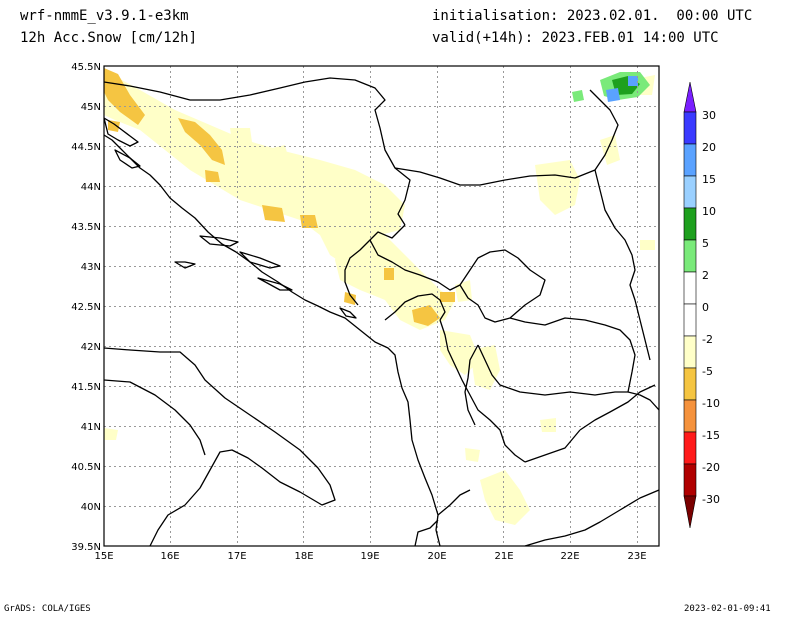  Describe the element at coordinates (109, 38) in the screenshot. I see `field-title: 12h Acc.Snow [cm/12h]` at that location.